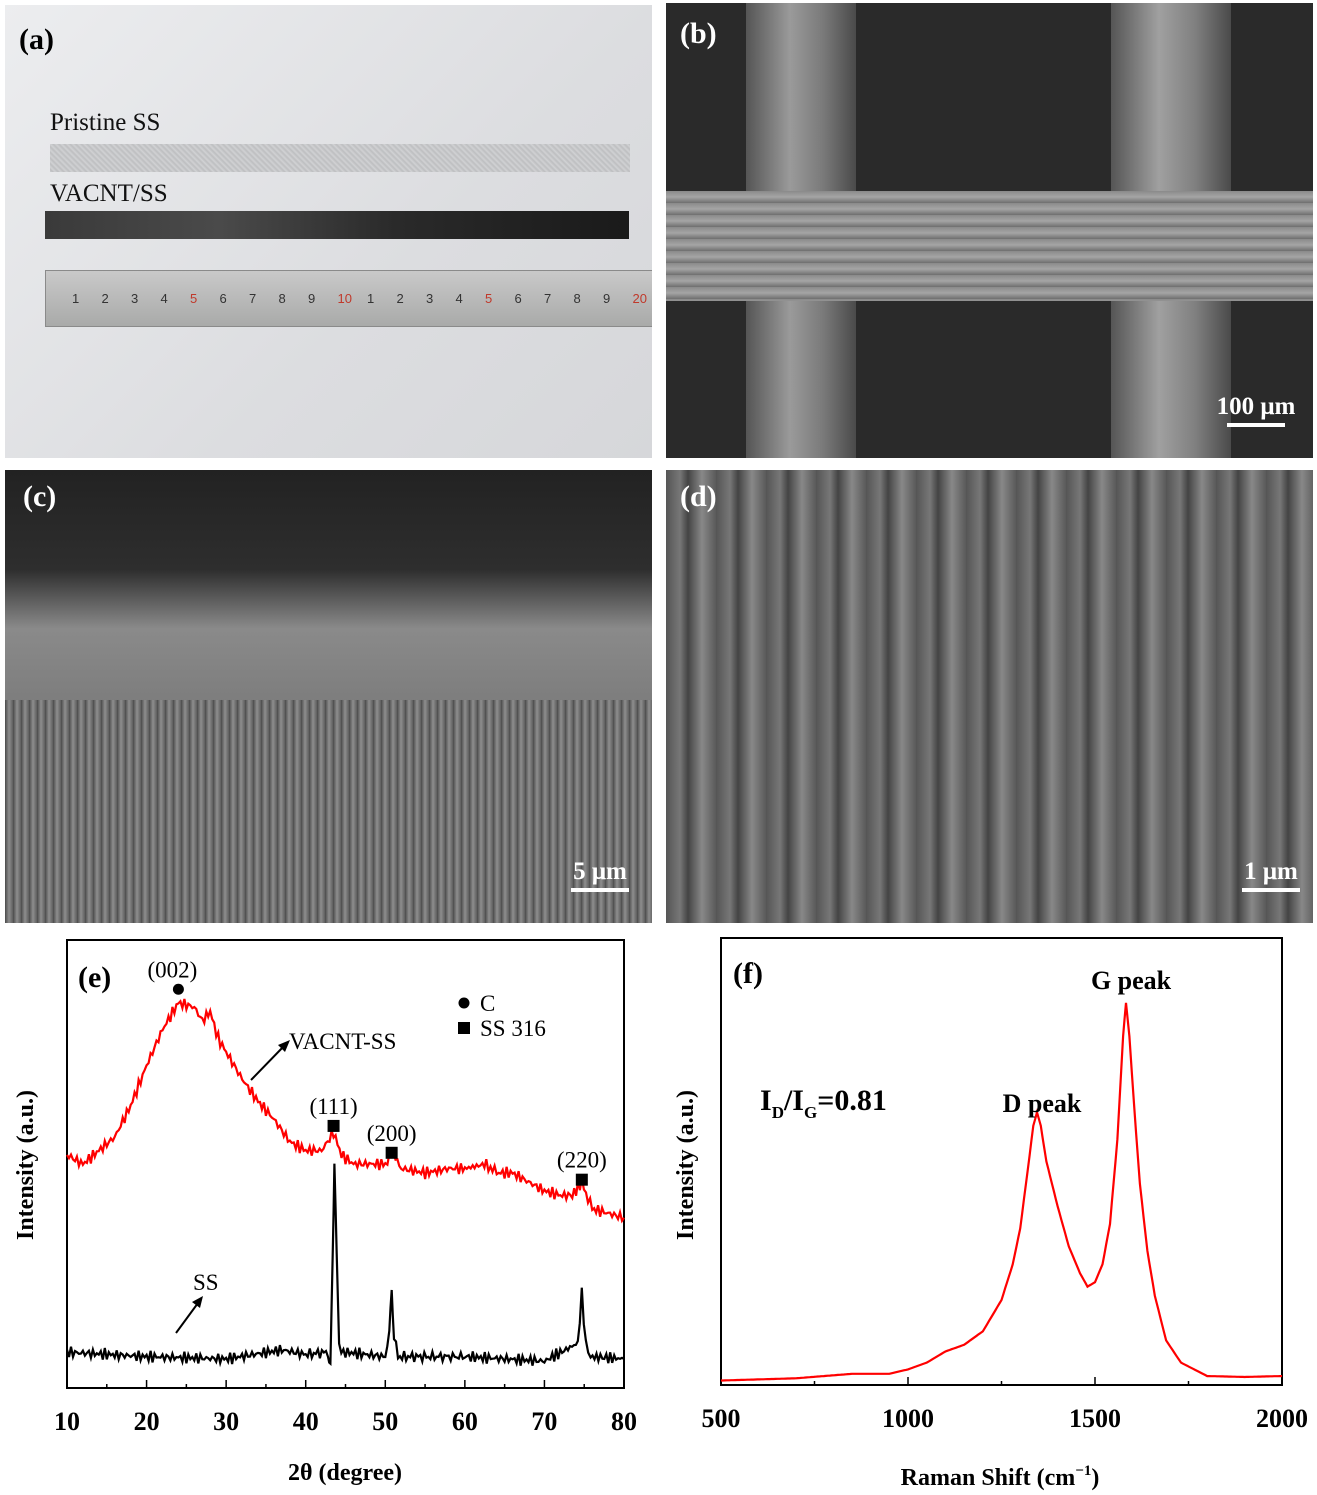 This screenshot has width=1317, height=1495. What do you see at coordinates (1095, 1418) in the screenshot?
I see `x-tick-label: 1500` at bounding box center [1095, 1418].